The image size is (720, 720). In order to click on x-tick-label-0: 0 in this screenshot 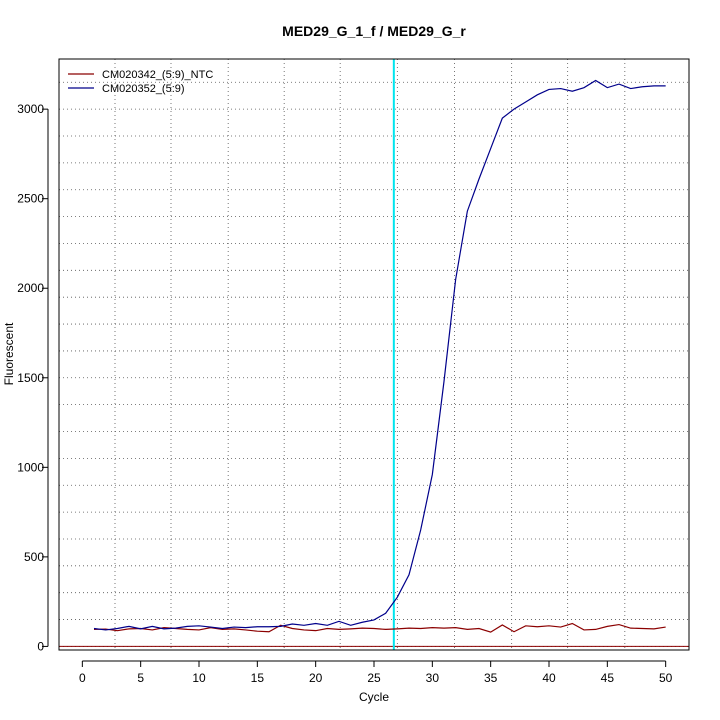, I will do `click(82, 678)`.